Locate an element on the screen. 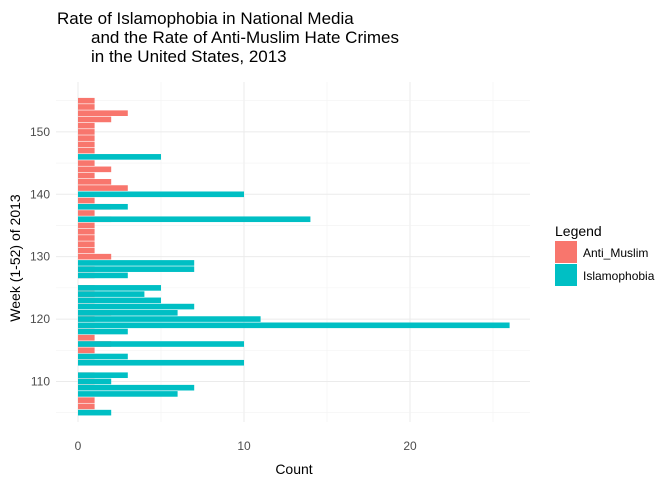  y-tick-label: 130 is located at coordinates (40, 257).